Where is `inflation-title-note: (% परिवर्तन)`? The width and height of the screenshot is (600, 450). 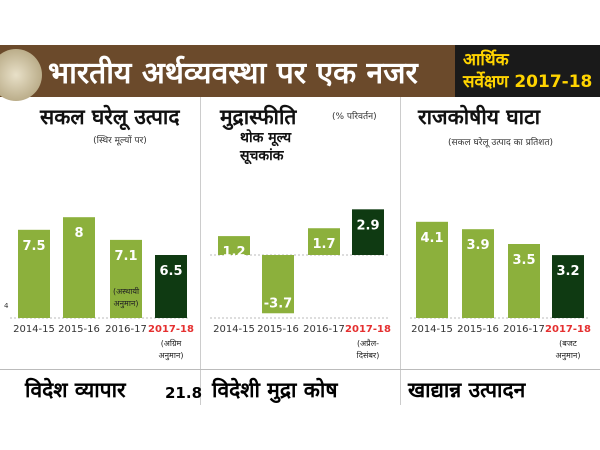 inflation-title-note: (% परिवर्तन) is located at coordinates (354, 117).